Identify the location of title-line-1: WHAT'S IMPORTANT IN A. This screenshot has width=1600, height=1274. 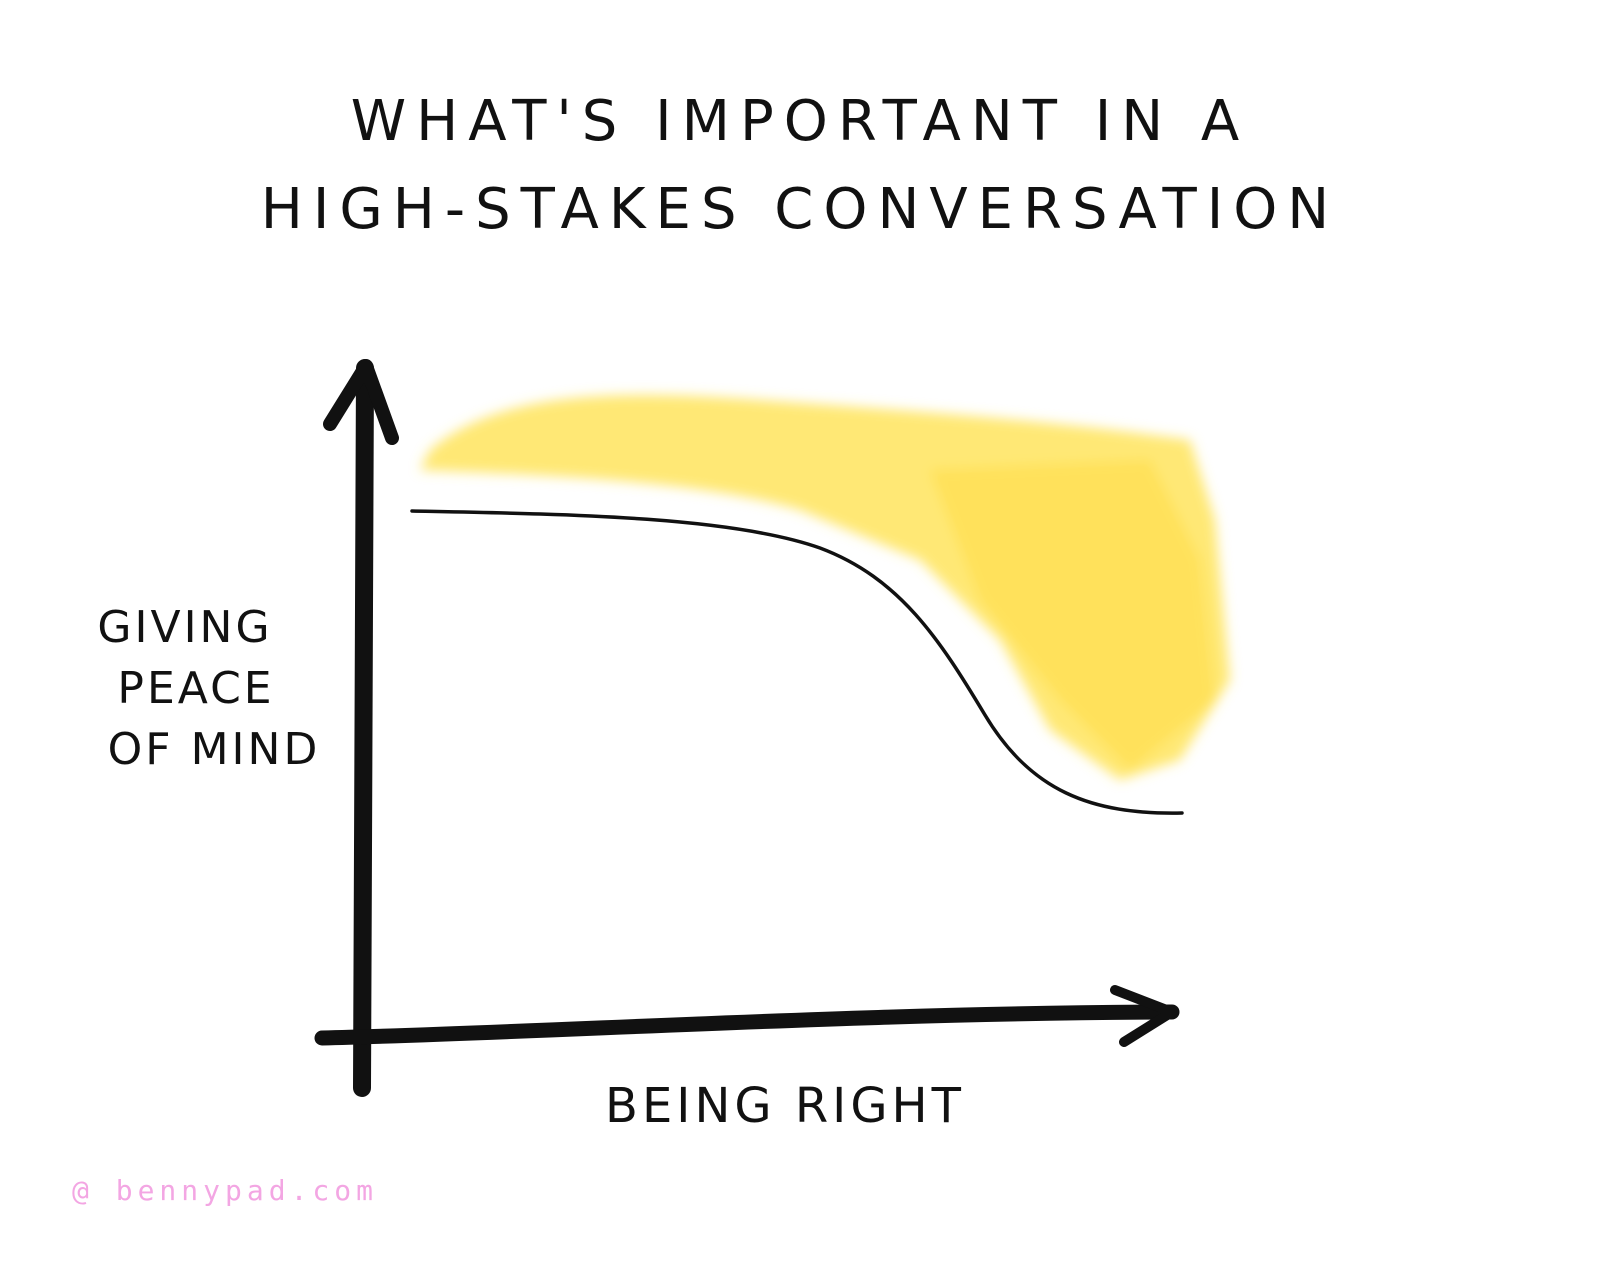
(800, 121).